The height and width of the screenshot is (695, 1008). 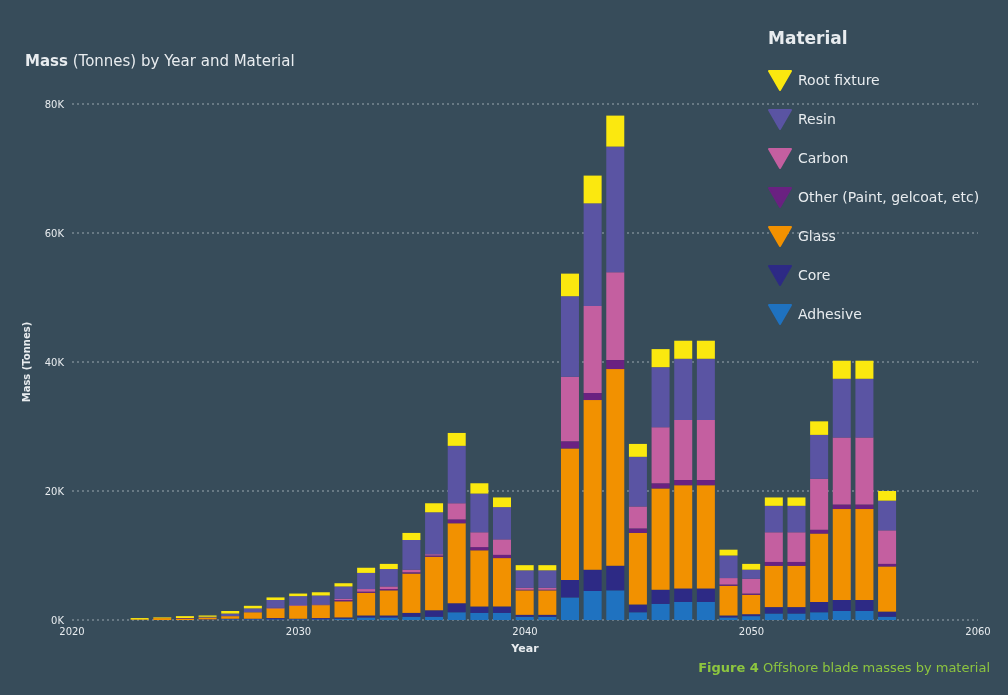 I want to click on x-tick-label: 2030, so click(x=298, y=632).